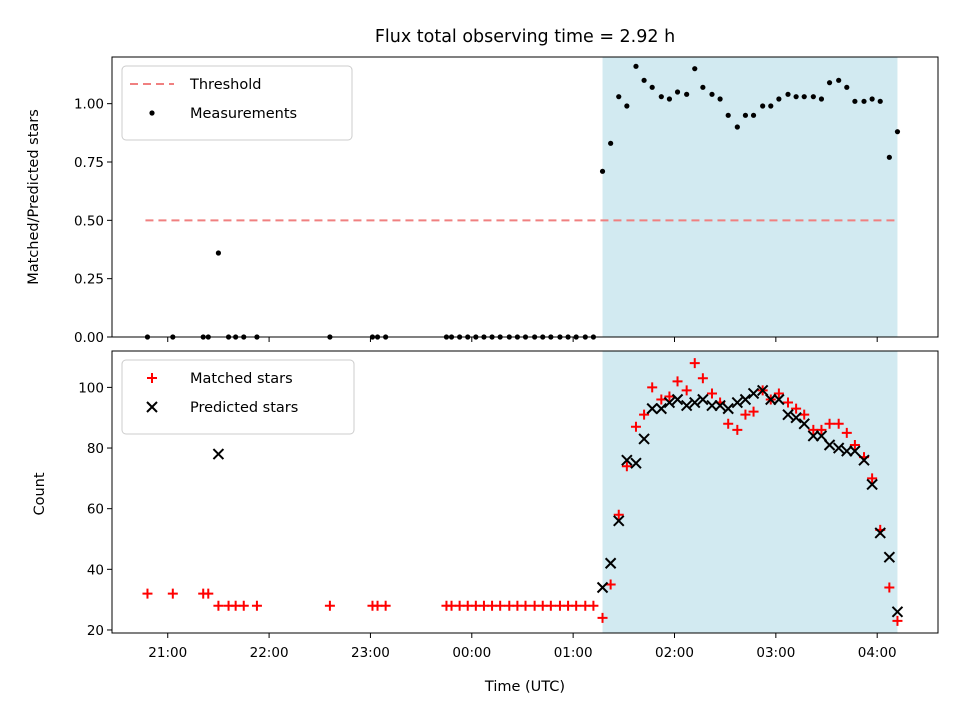  Describe the element at coordinates (750, 492) in the screenshot. I see `observing-window-span` at that location.